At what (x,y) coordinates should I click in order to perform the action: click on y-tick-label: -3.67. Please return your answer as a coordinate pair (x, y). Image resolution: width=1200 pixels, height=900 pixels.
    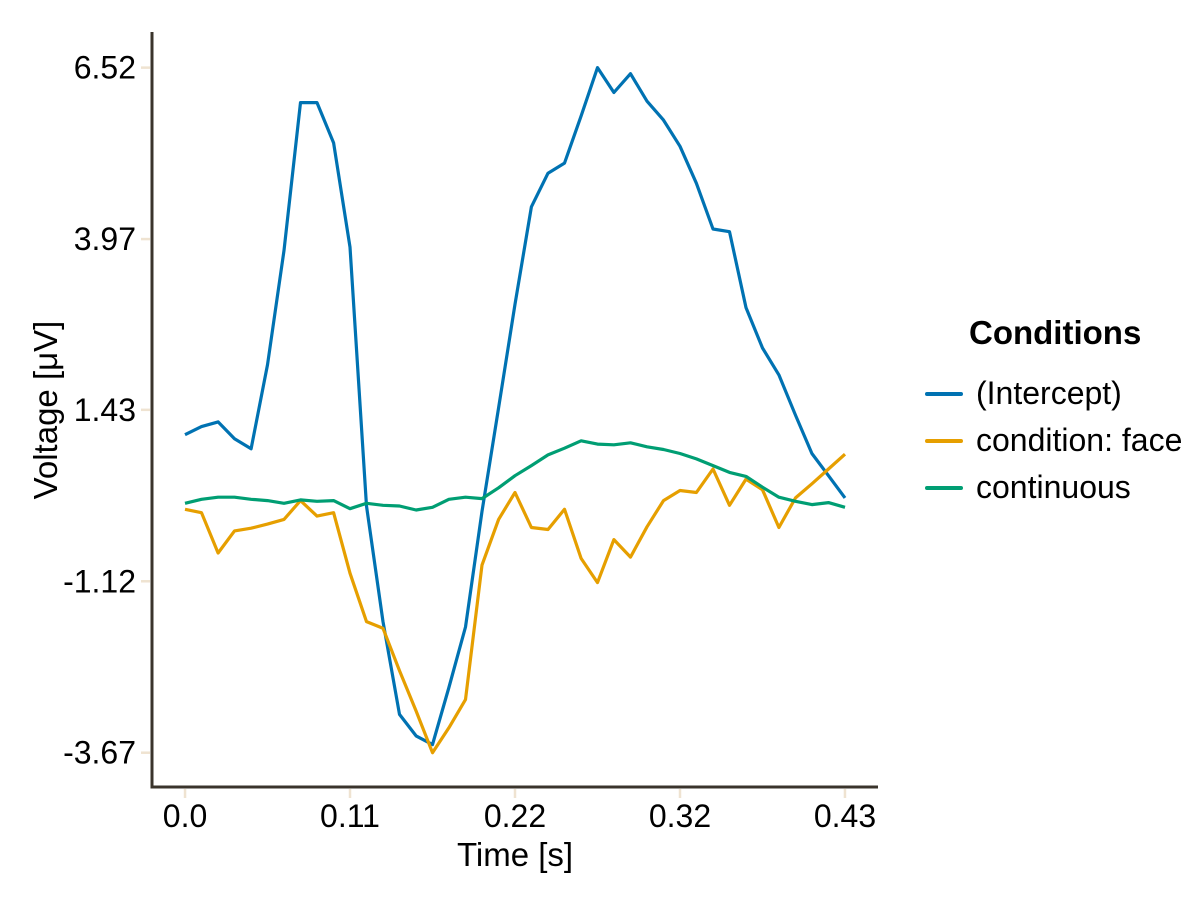
    Looking at the image, I should click on (99, 753).